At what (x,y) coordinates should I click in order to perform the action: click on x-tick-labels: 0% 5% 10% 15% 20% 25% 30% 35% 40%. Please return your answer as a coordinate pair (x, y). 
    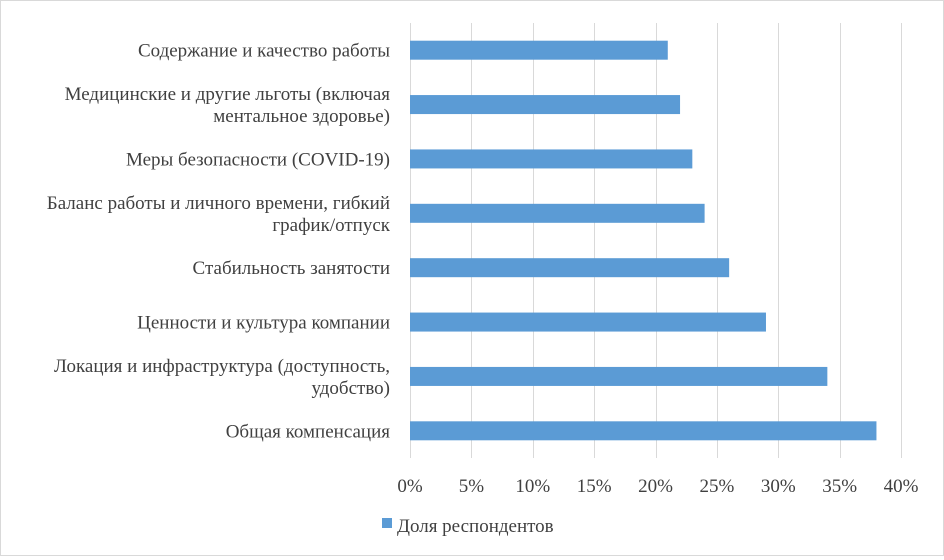
    Looking at the image, I should click on (657, 486).